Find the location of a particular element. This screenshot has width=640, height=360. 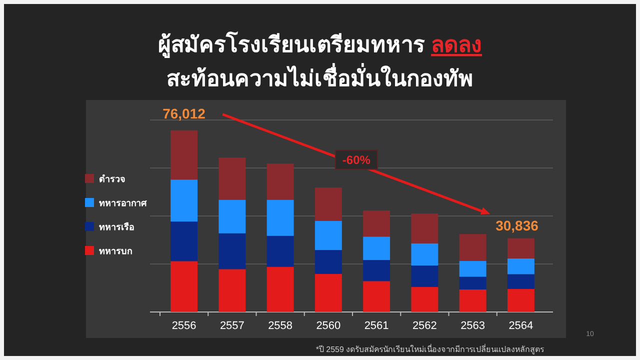

chart-subtitle: สะท้อนความไม่เชื่อมั่นในกองทัพ is located at coordinates (320, 76).